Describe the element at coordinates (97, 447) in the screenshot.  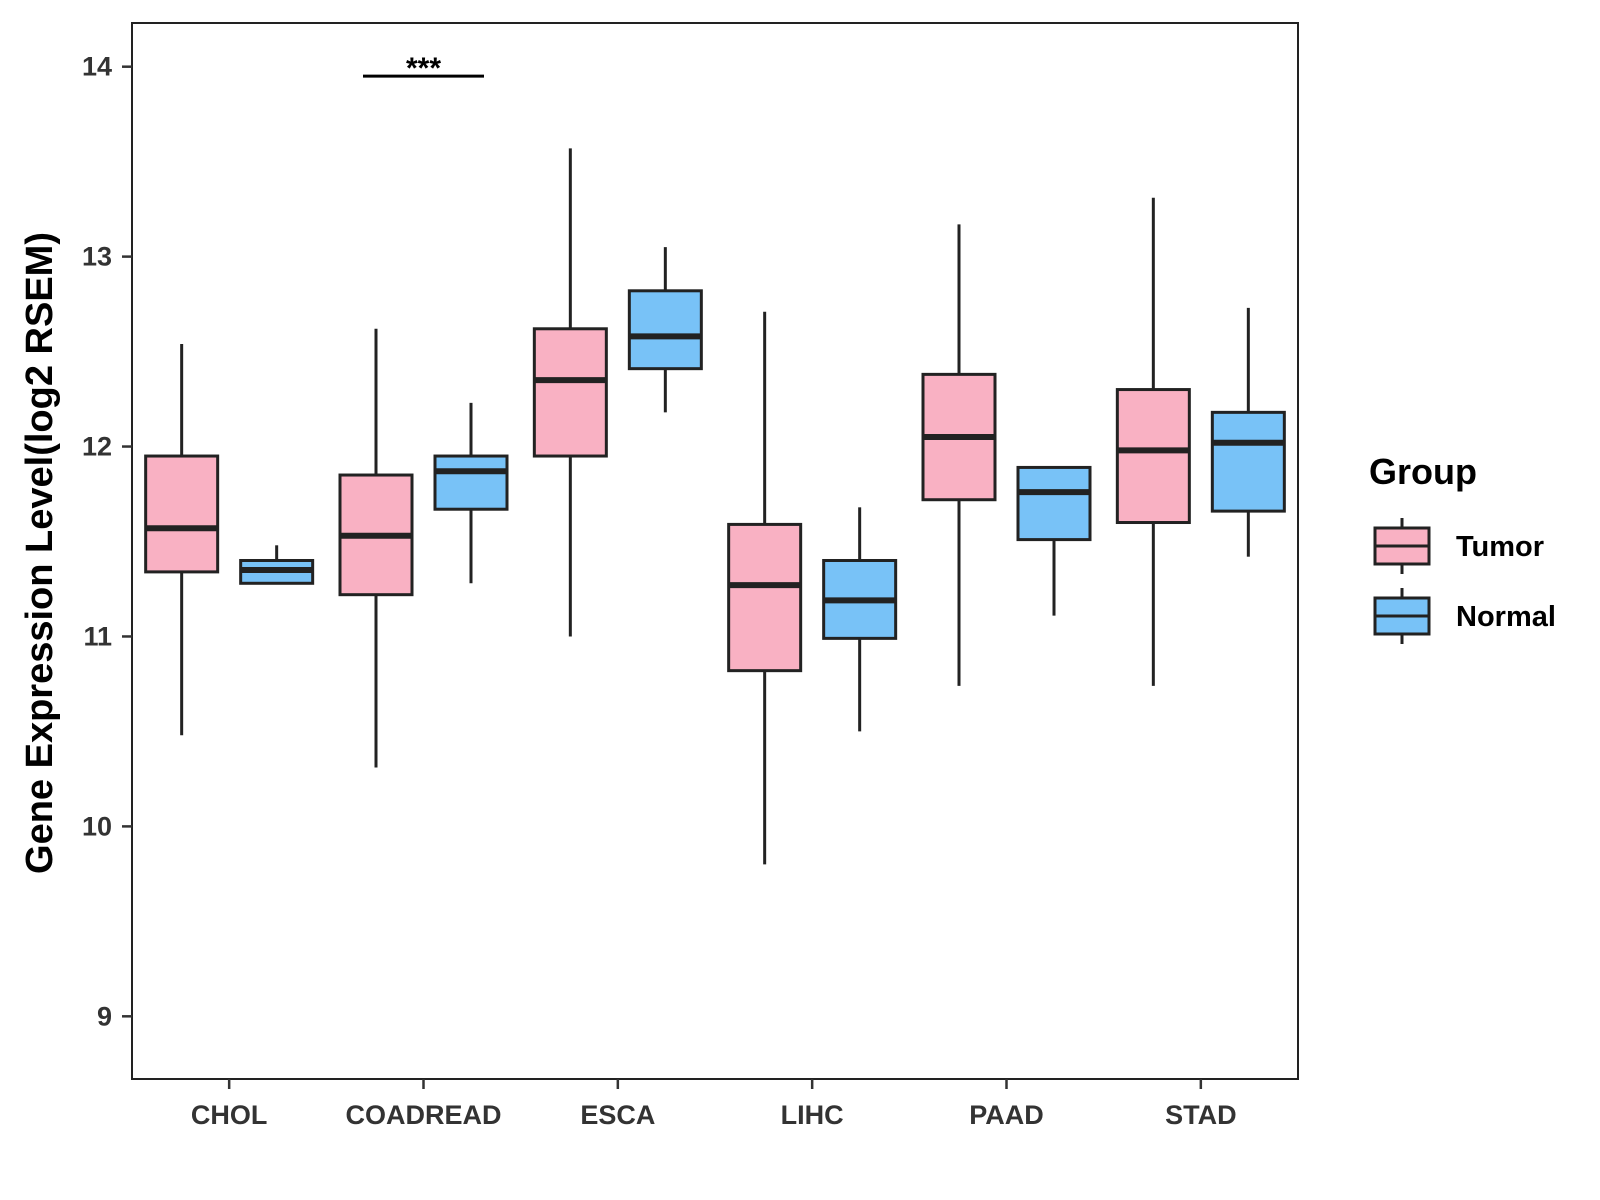
I see `y-tick-label: 12` at that location.